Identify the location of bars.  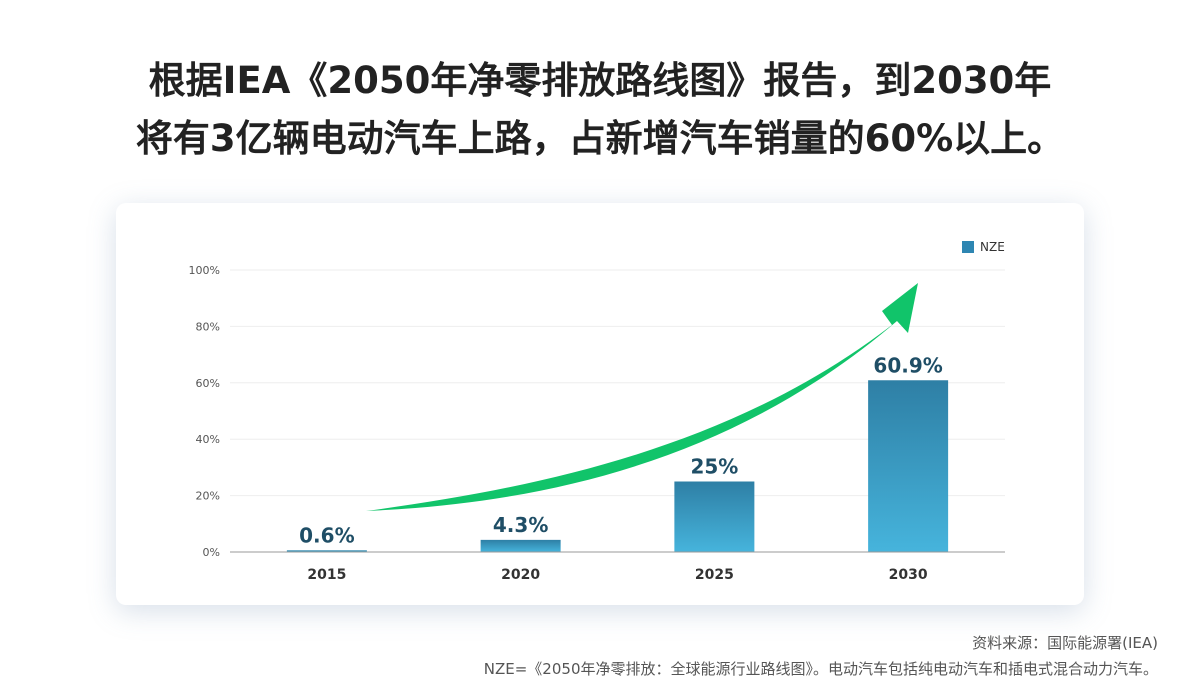
(617, 466).